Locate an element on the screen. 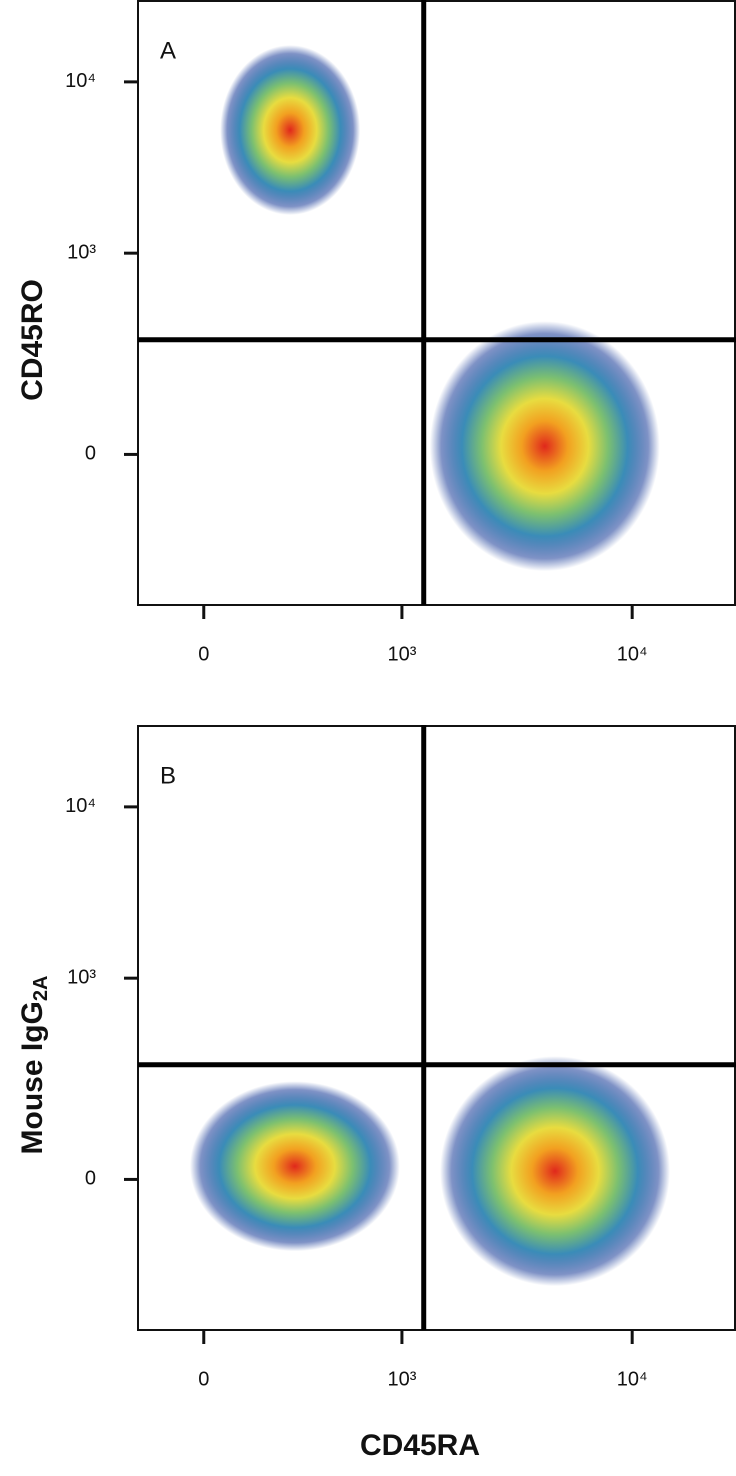 This screenshot has height=1476, width=736. panel-label: B is located at coordinates (168, 775).